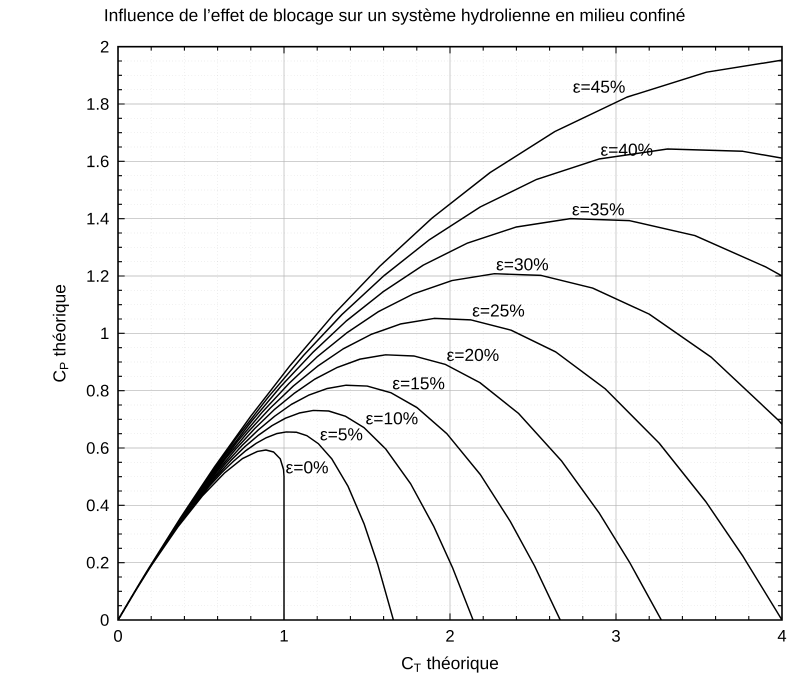 This screenshot has width=790, height=689. Describe the element at coordinates (104, 46) in the screenshot. I see `y-tick-label: 2` at that location.